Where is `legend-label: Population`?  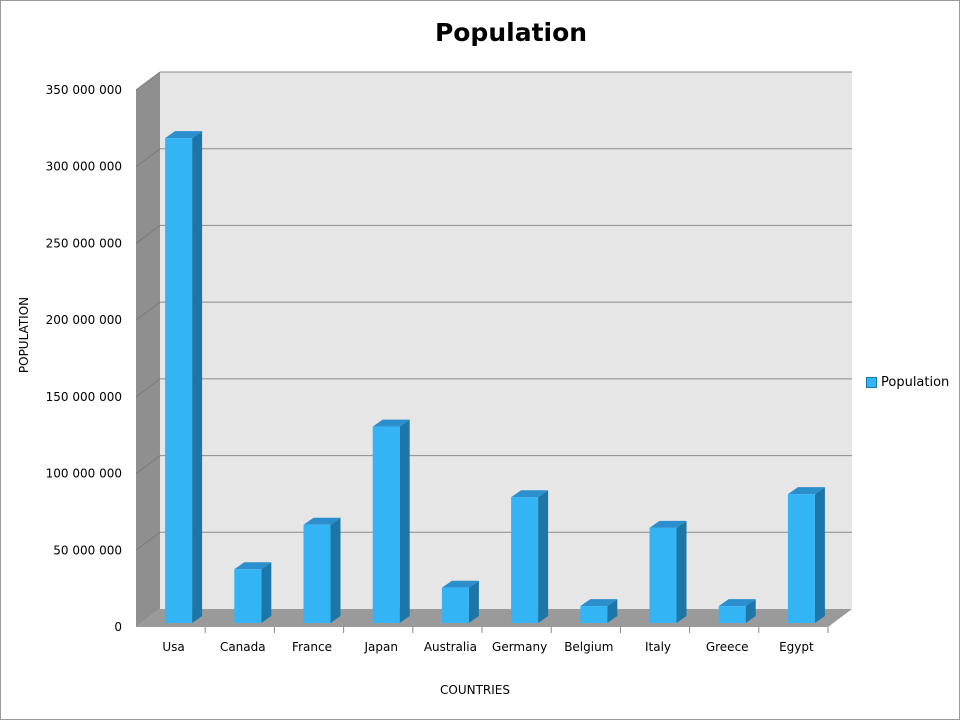
legend-label: Population is located at coordinates (915, 382).